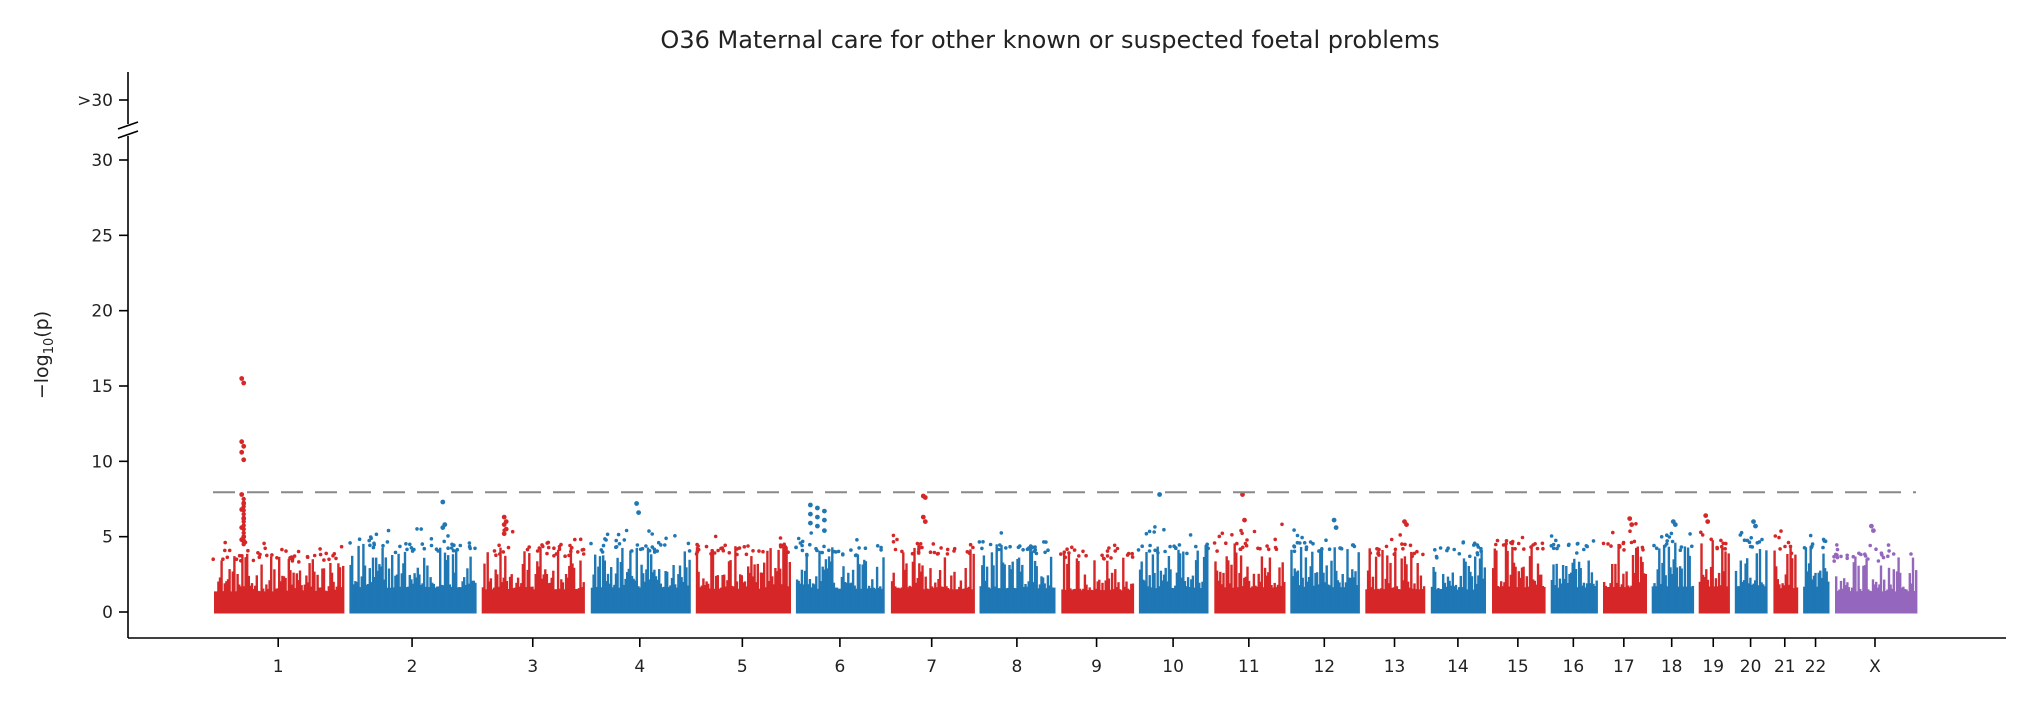 This screenshot has width=2019, height=704. I want to click on chromosome-9-points, so click(1097, 578).